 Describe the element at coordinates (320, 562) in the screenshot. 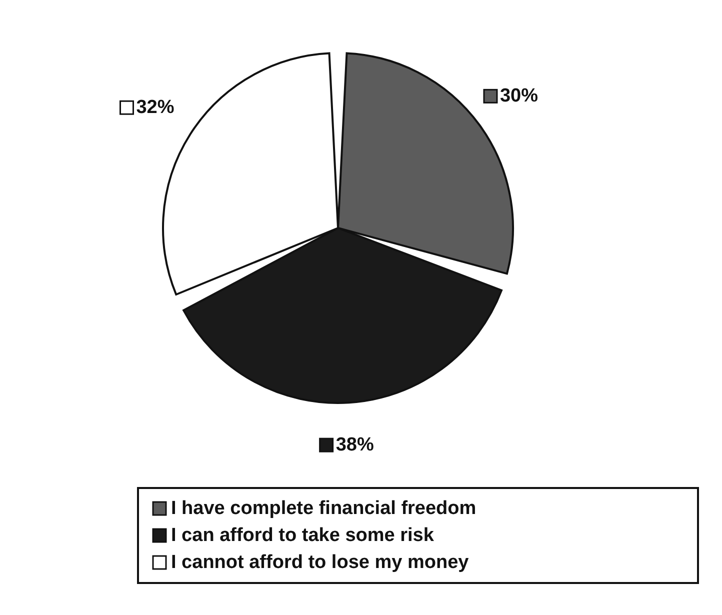

I see `legend-label: I cannot afford to lose my money` at that location.